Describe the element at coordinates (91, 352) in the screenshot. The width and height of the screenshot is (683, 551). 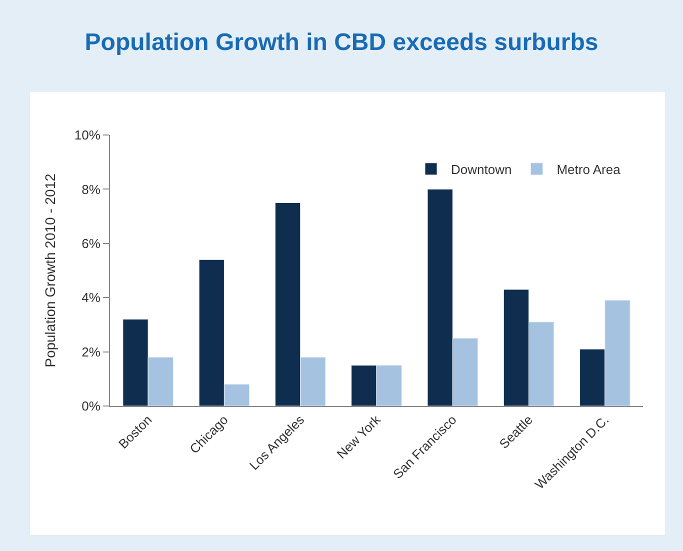
I see `y-tick-label: 2%` at that location.